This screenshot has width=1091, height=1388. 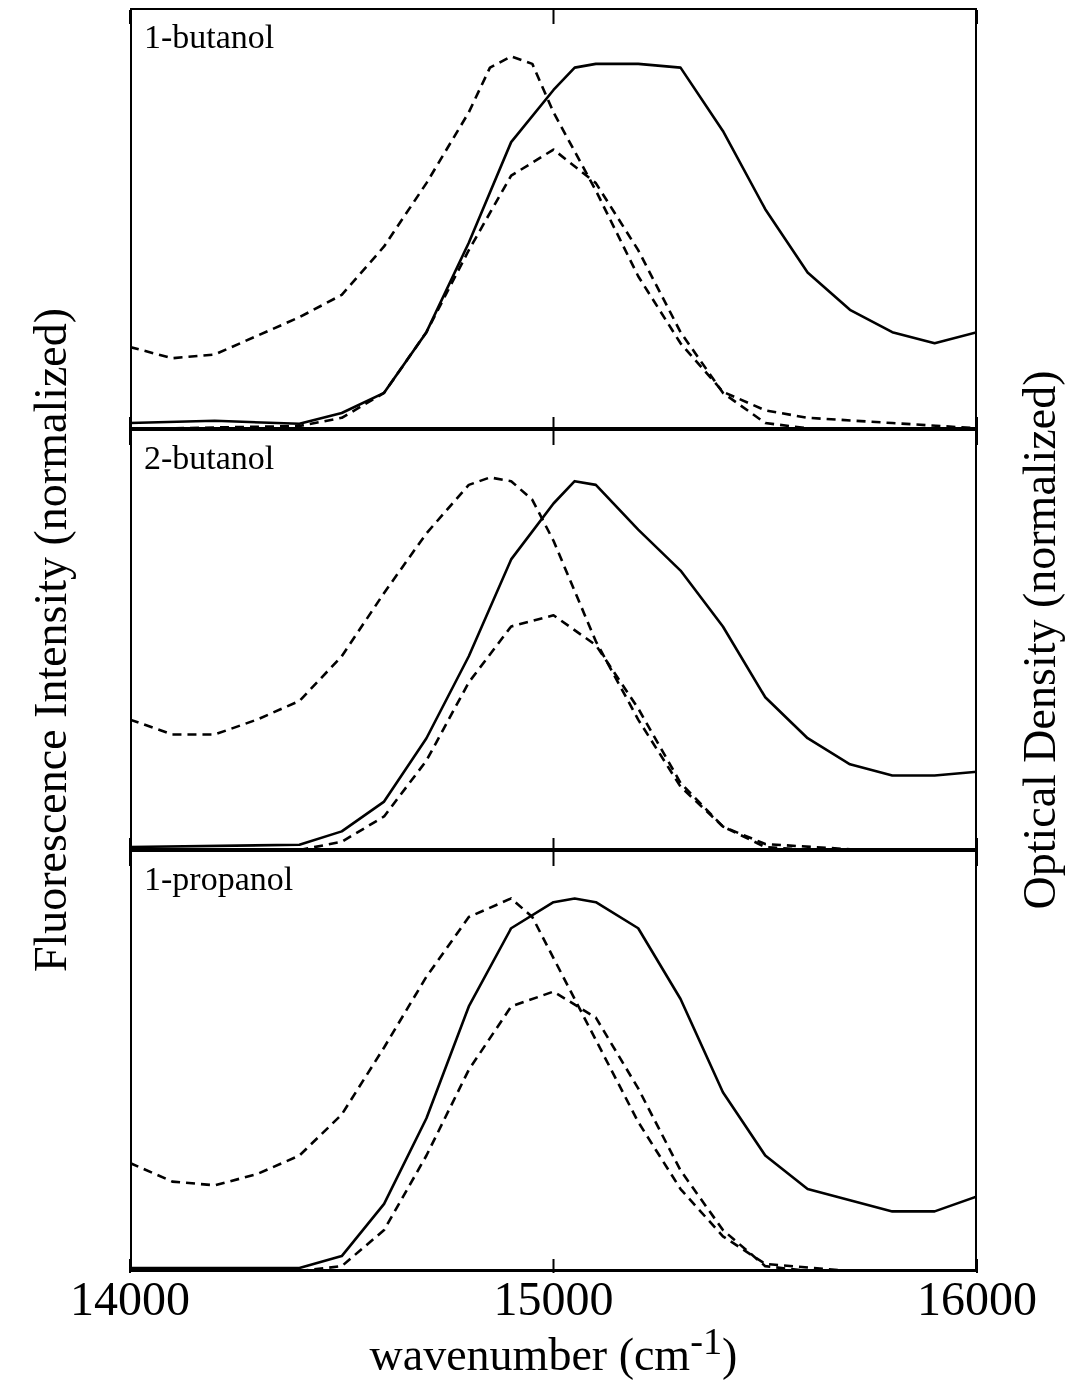 What do you see at coordinates (50, 639) in the screenshot?
I see `y-axis-title: Fluorescence Intensity (normalized)` at bounding box center [50, 639].